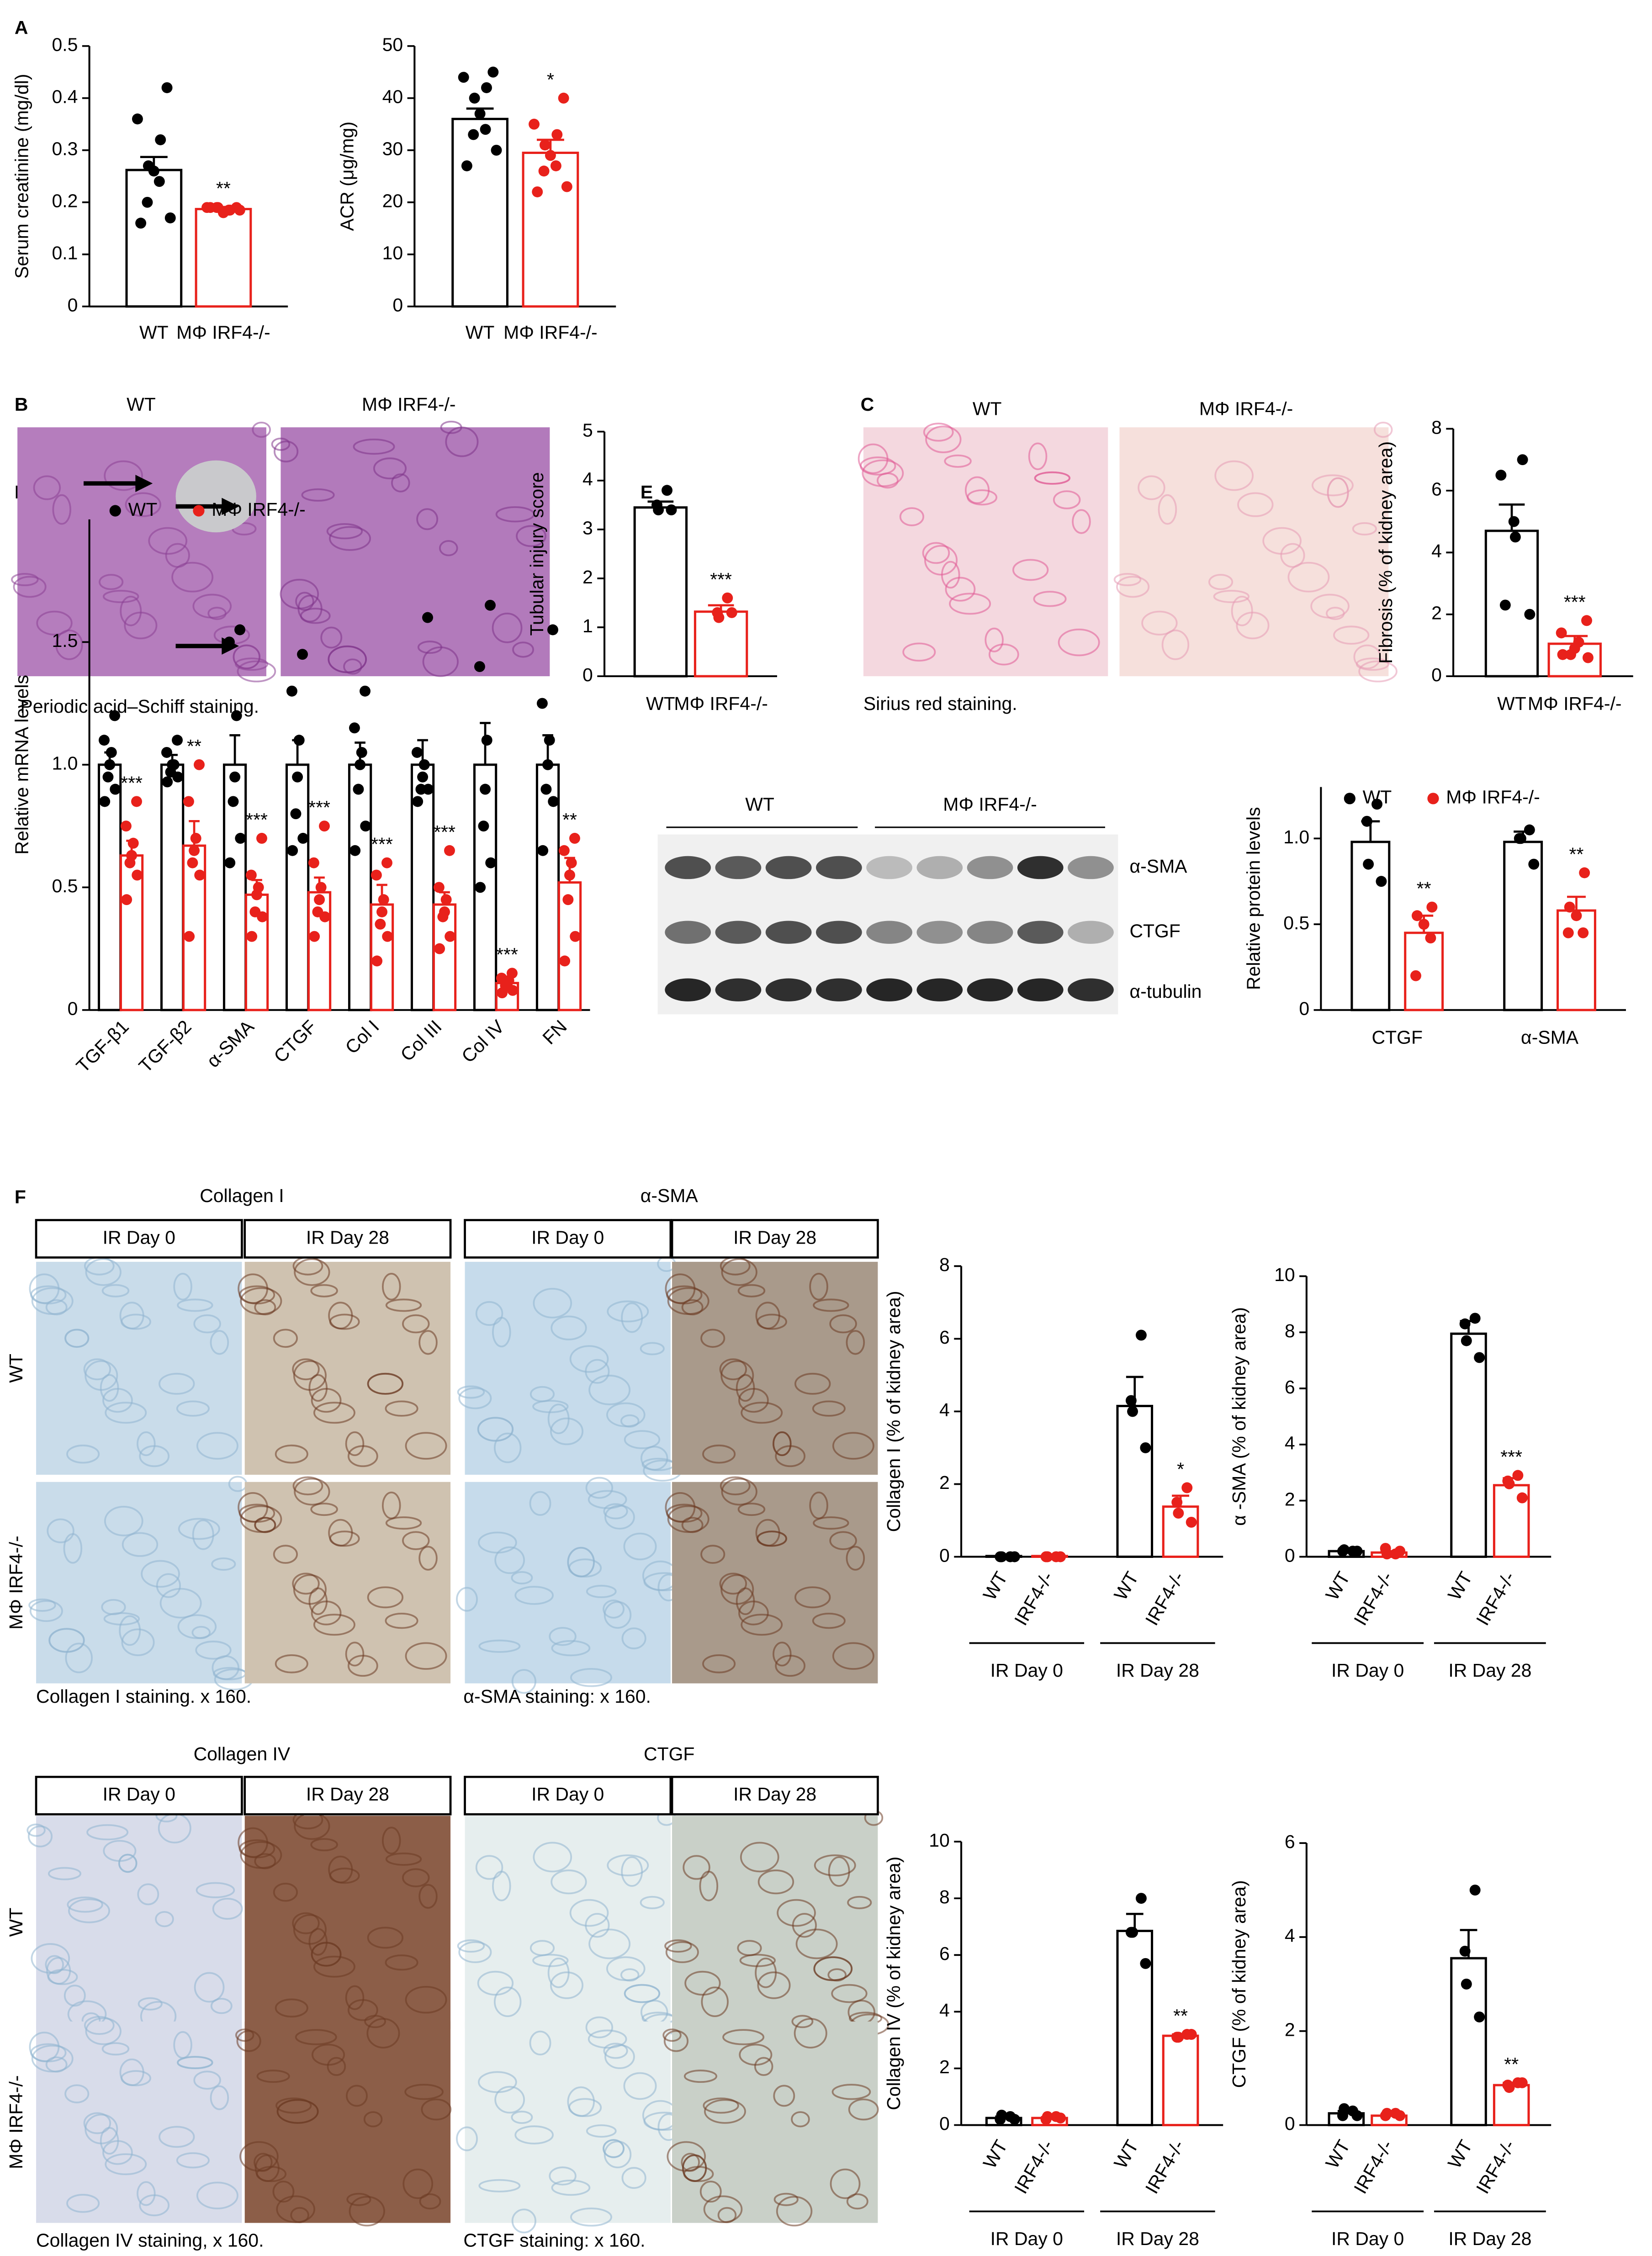  Describe the element at coordinates (1437, 550) in the screenshot. I see `y-tick-label: 4` at that location.